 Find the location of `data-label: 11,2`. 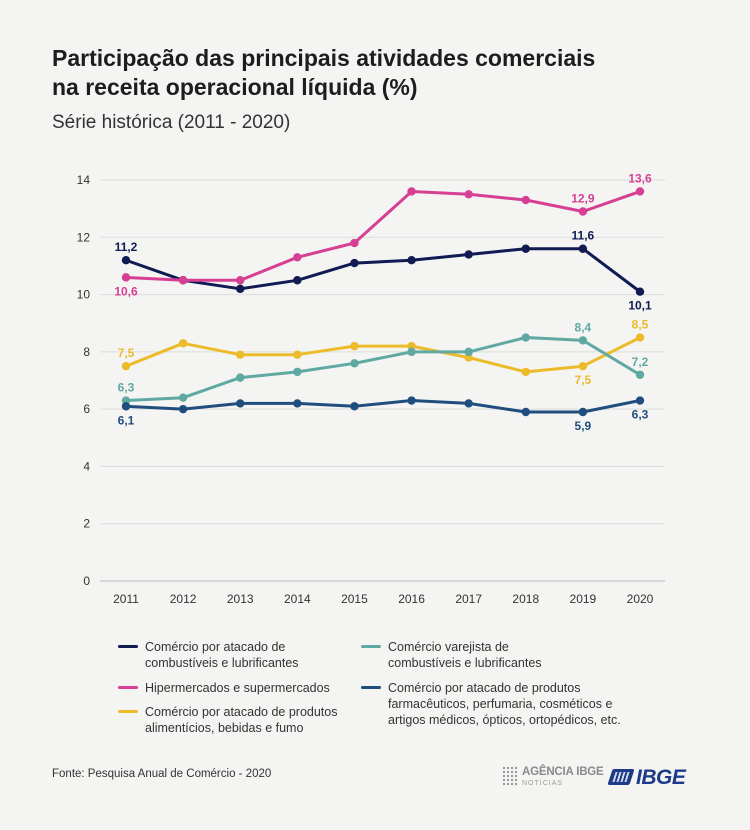

data-label: 11,2 is located at coordinates (126, 247).